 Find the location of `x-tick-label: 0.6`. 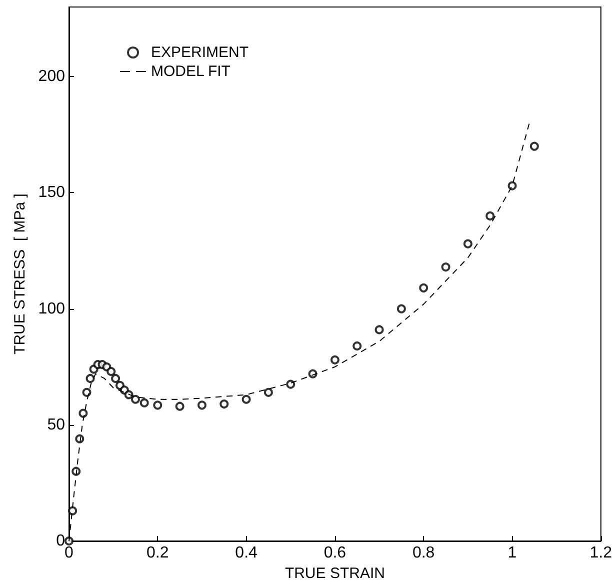

x-tick-label: 0.6 is located at coordinates (335, 553).